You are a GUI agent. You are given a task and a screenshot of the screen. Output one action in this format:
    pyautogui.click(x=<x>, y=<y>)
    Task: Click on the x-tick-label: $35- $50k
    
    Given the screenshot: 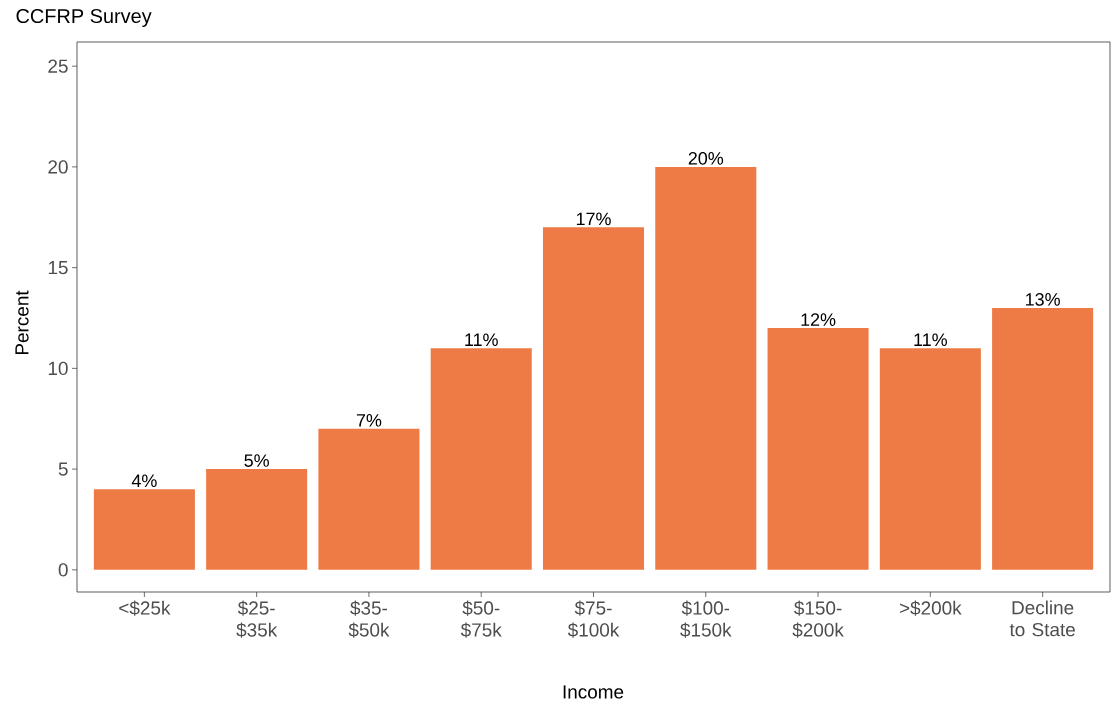 What is the action you would take?
    pyautogui.click(x=369, y=619)
    